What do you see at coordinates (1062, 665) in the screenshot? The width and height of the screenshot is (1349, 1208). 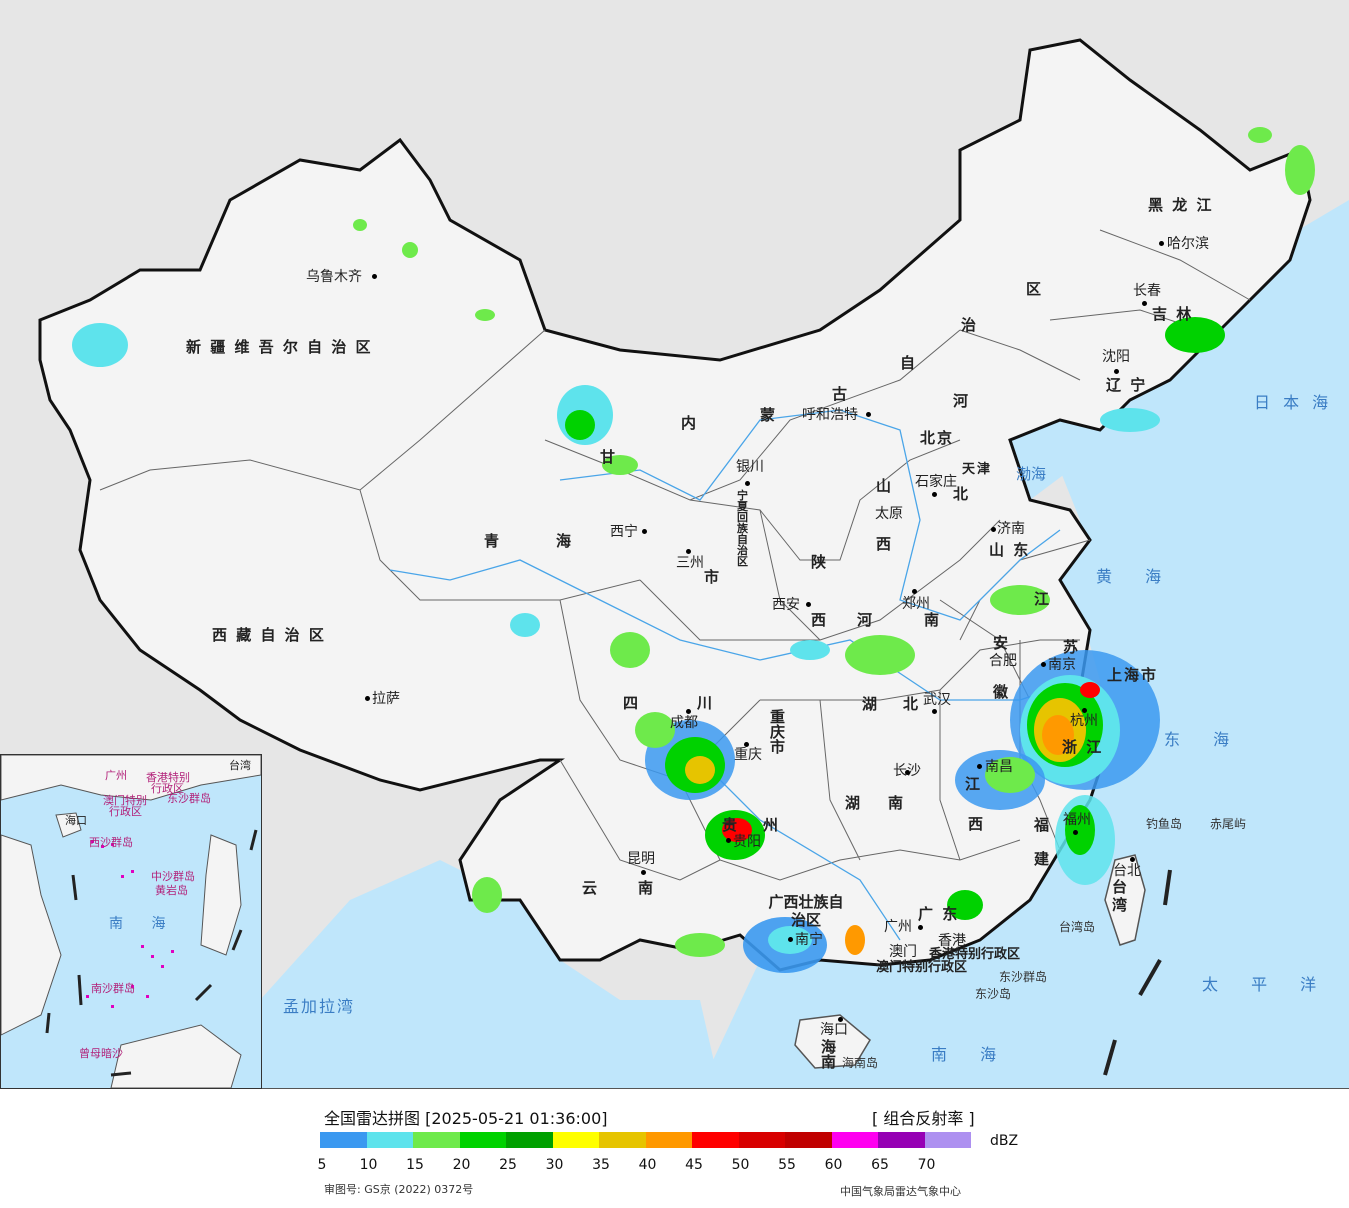 I see `city-nanjing: 南京` at bounding box center [1062, 665].